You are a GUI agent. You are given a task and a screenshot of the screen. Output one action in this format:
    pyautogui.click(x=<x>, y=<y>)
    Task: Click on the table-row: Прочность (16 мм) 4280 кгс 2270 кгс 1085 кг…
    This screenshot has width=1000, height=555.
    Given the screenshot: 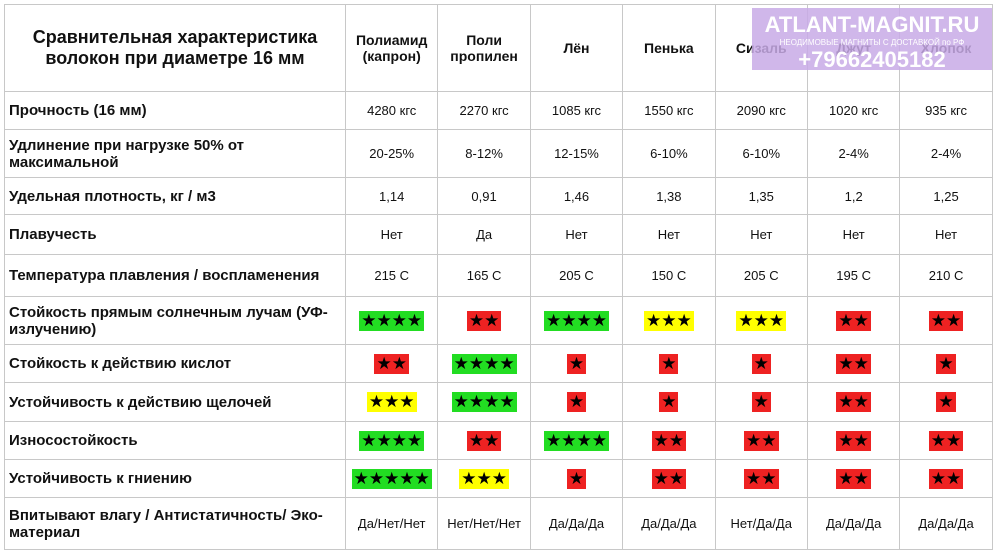 What is the action you would take?
    pyautogui.click(x=498, y=110)
    